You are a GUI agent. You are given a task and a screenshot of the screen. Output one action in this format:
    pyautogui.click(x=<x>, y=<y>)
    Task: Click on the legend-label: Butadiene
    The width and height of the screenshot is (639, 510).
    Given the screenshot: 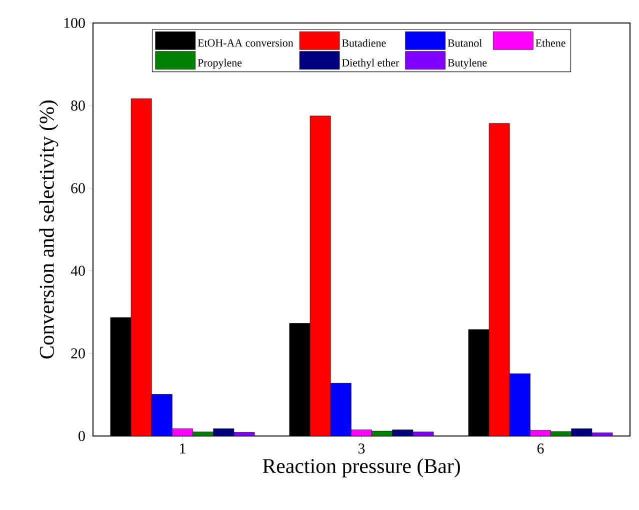 What is the action you would take?
    pyautogui.click(x=364, y=43)
    